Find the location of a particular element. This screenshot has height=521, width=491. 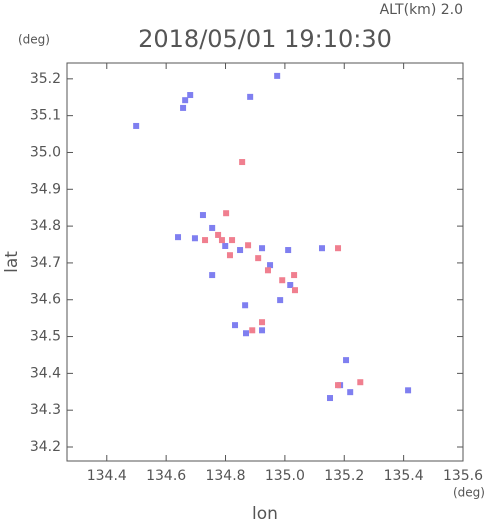

x-tick-label: 134.6 is located at coordinates (166, 476).